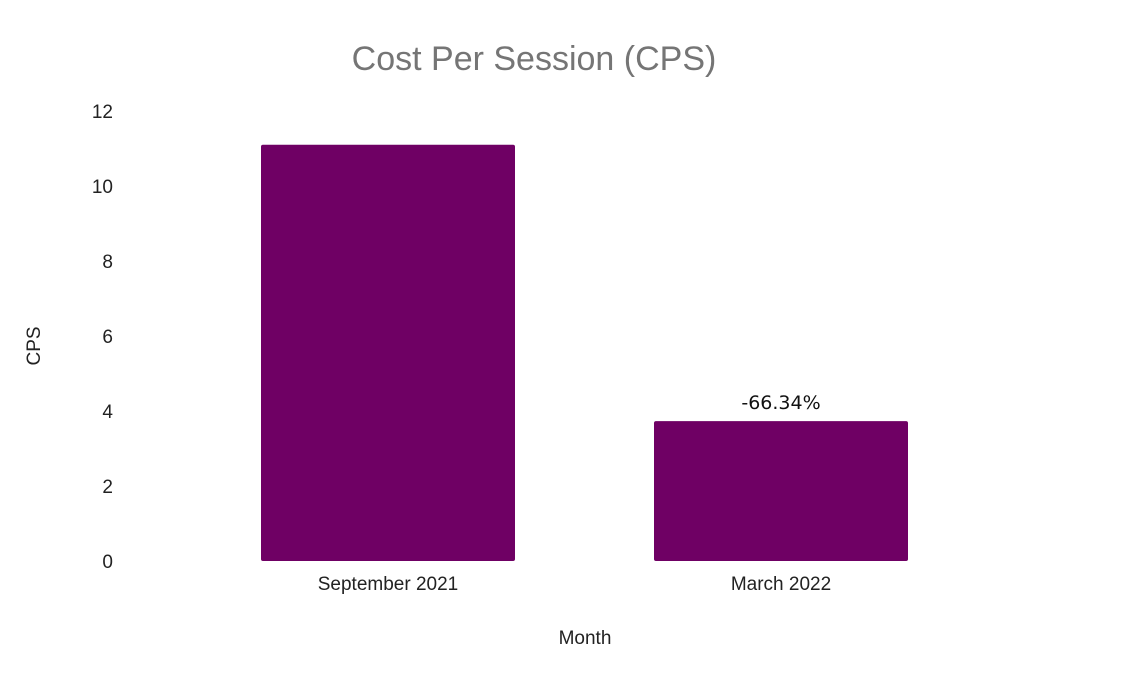 The image size is (1132, 678). Describe the element at coordinates (388, 584) in the screenshot. I see `x-tick-label: September 2021` at that location.